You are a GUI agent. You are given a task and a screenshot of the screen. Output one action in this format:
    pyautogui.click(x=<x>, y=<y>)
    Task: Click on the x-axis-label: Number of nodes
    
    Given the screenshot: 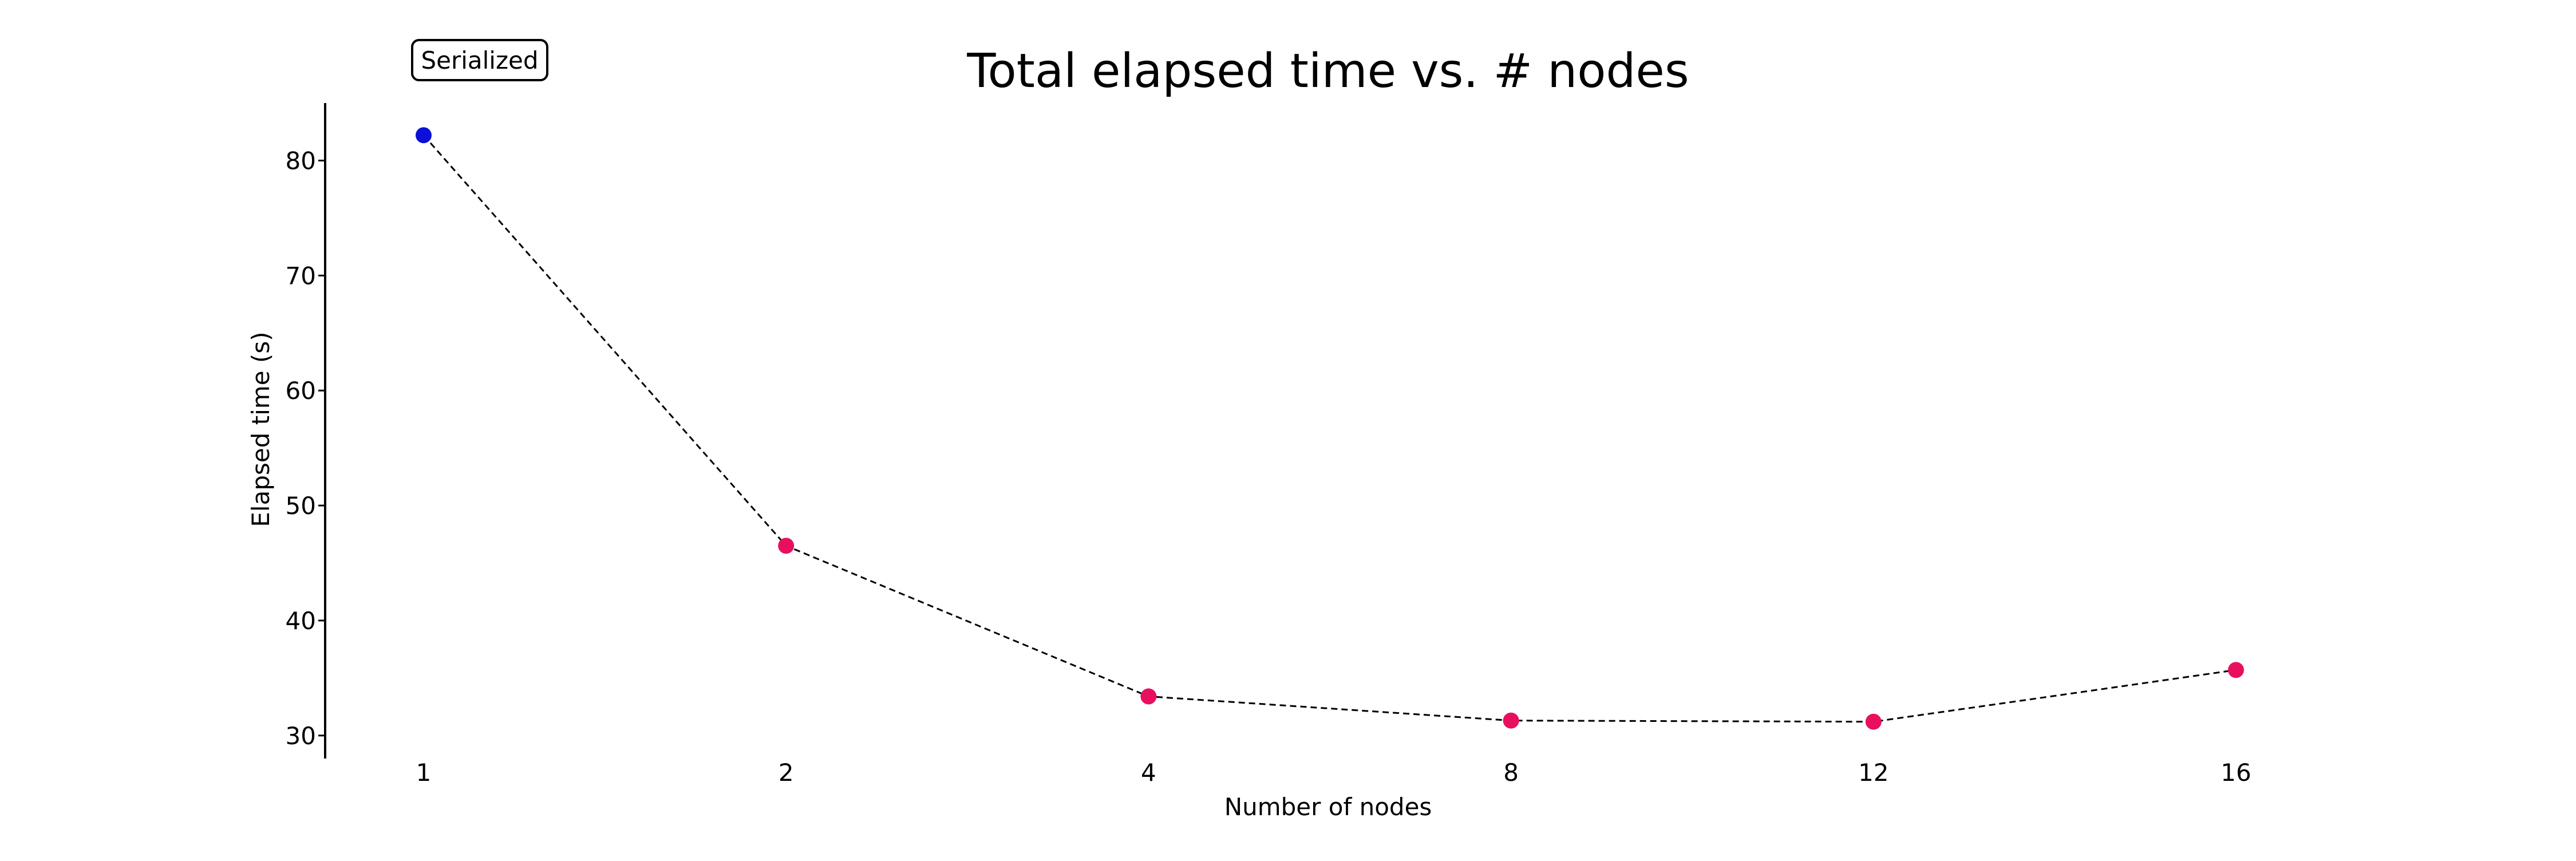 What is the action you would take?
    pyautogui.click(x=1328, y=807)
    